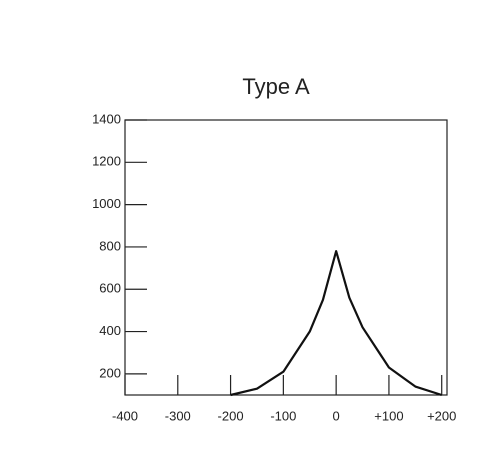 This screenshot has width=502, height=476. Describe the element at coordinates (283, 415) in the screenshot. I see `x-tick-label: -100` at that location.